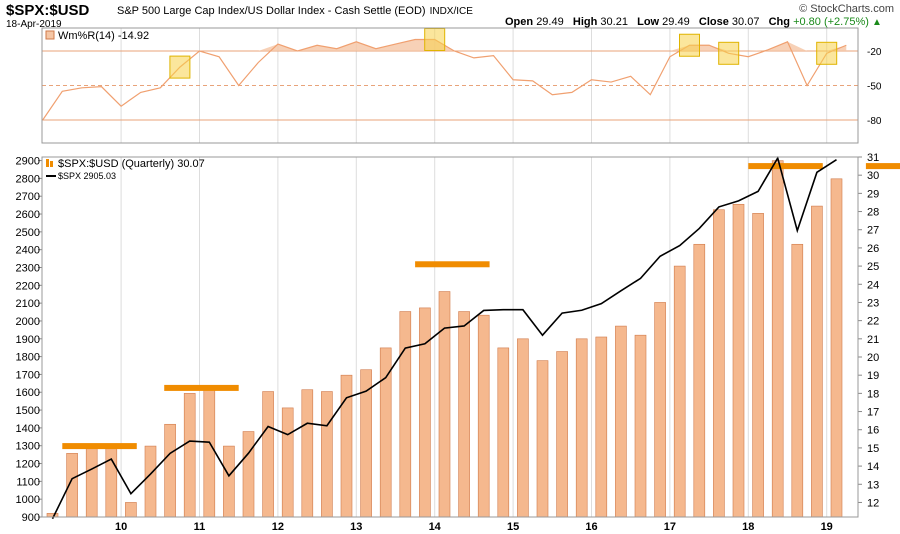 The image size is (900, 534). What do you see at coordinates (873, 231) in the screenshot?
I see `right-tick-label: 27` at bounding box center [873, 231].